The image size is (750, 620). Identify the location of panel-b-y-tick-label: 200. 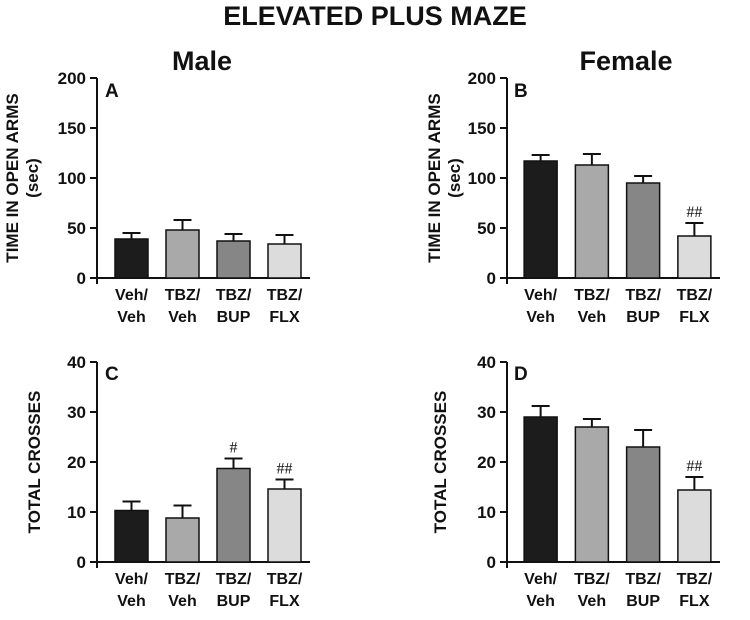
(482, 78).